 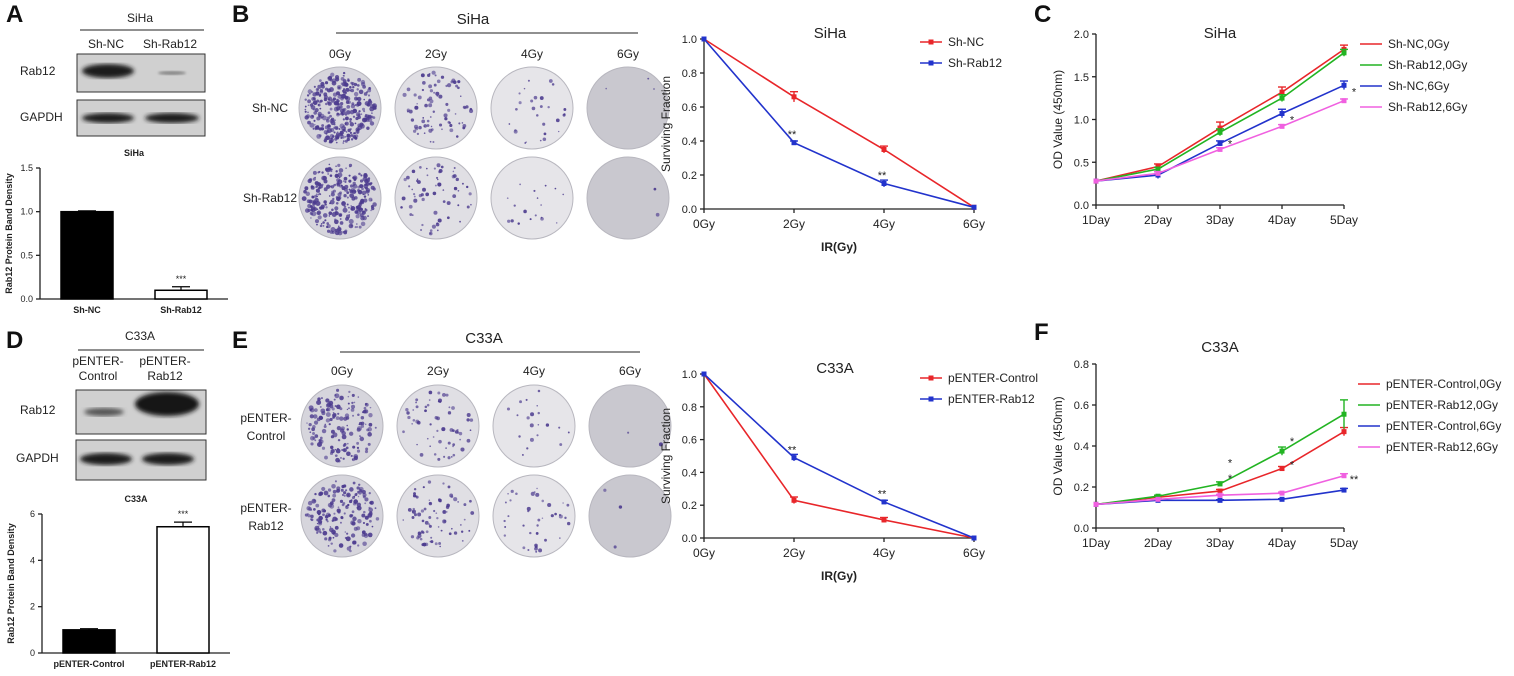 I want to click on x-tick-label: 1Day, so click(x=1096, y=220).